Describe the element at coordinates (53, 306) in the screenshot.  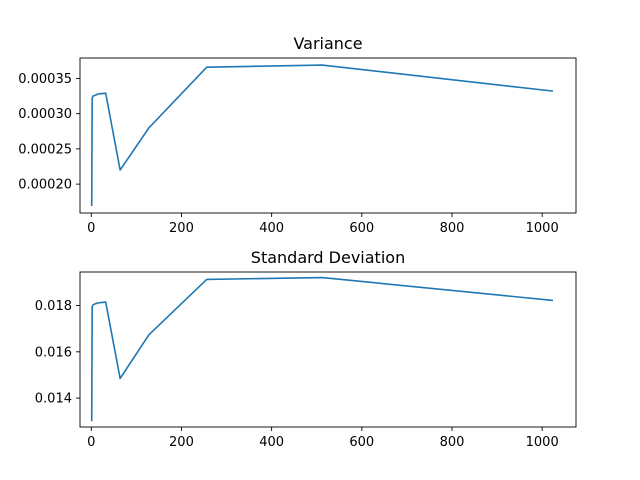
I see `y-tick-label: 0.018` at that location.